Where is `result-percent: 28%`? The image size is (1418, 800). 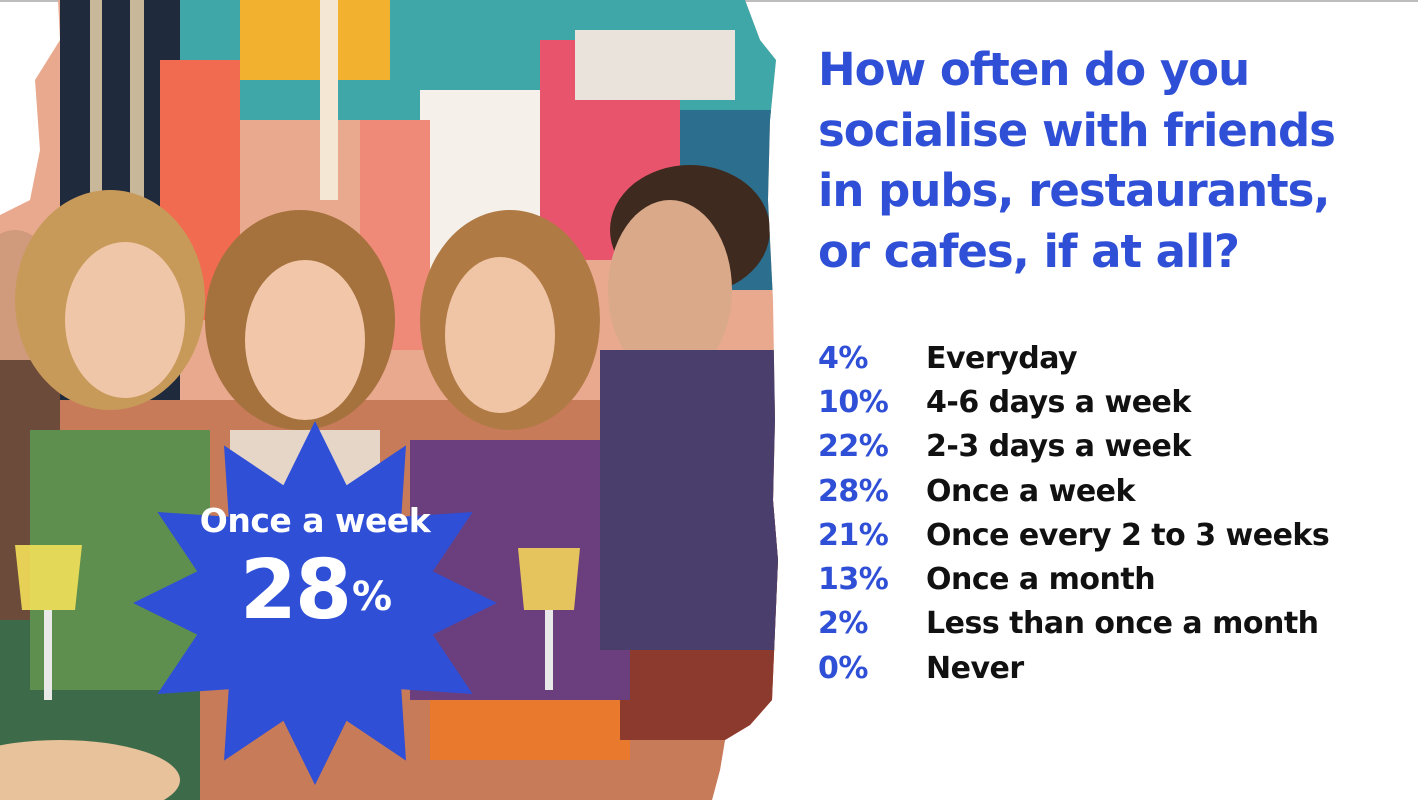 result-percent: 28% is located at coordinates (853, 491).